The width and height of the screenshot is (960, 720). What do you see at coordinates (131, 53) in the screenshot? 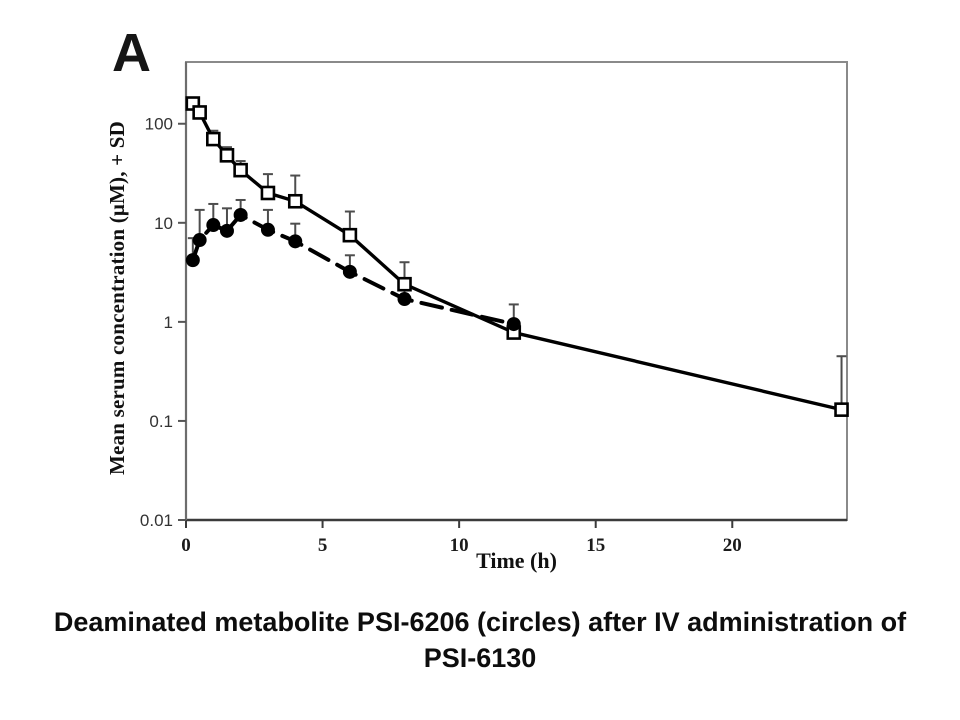
I see `panel-label: A` at bounding box center [131, 53].